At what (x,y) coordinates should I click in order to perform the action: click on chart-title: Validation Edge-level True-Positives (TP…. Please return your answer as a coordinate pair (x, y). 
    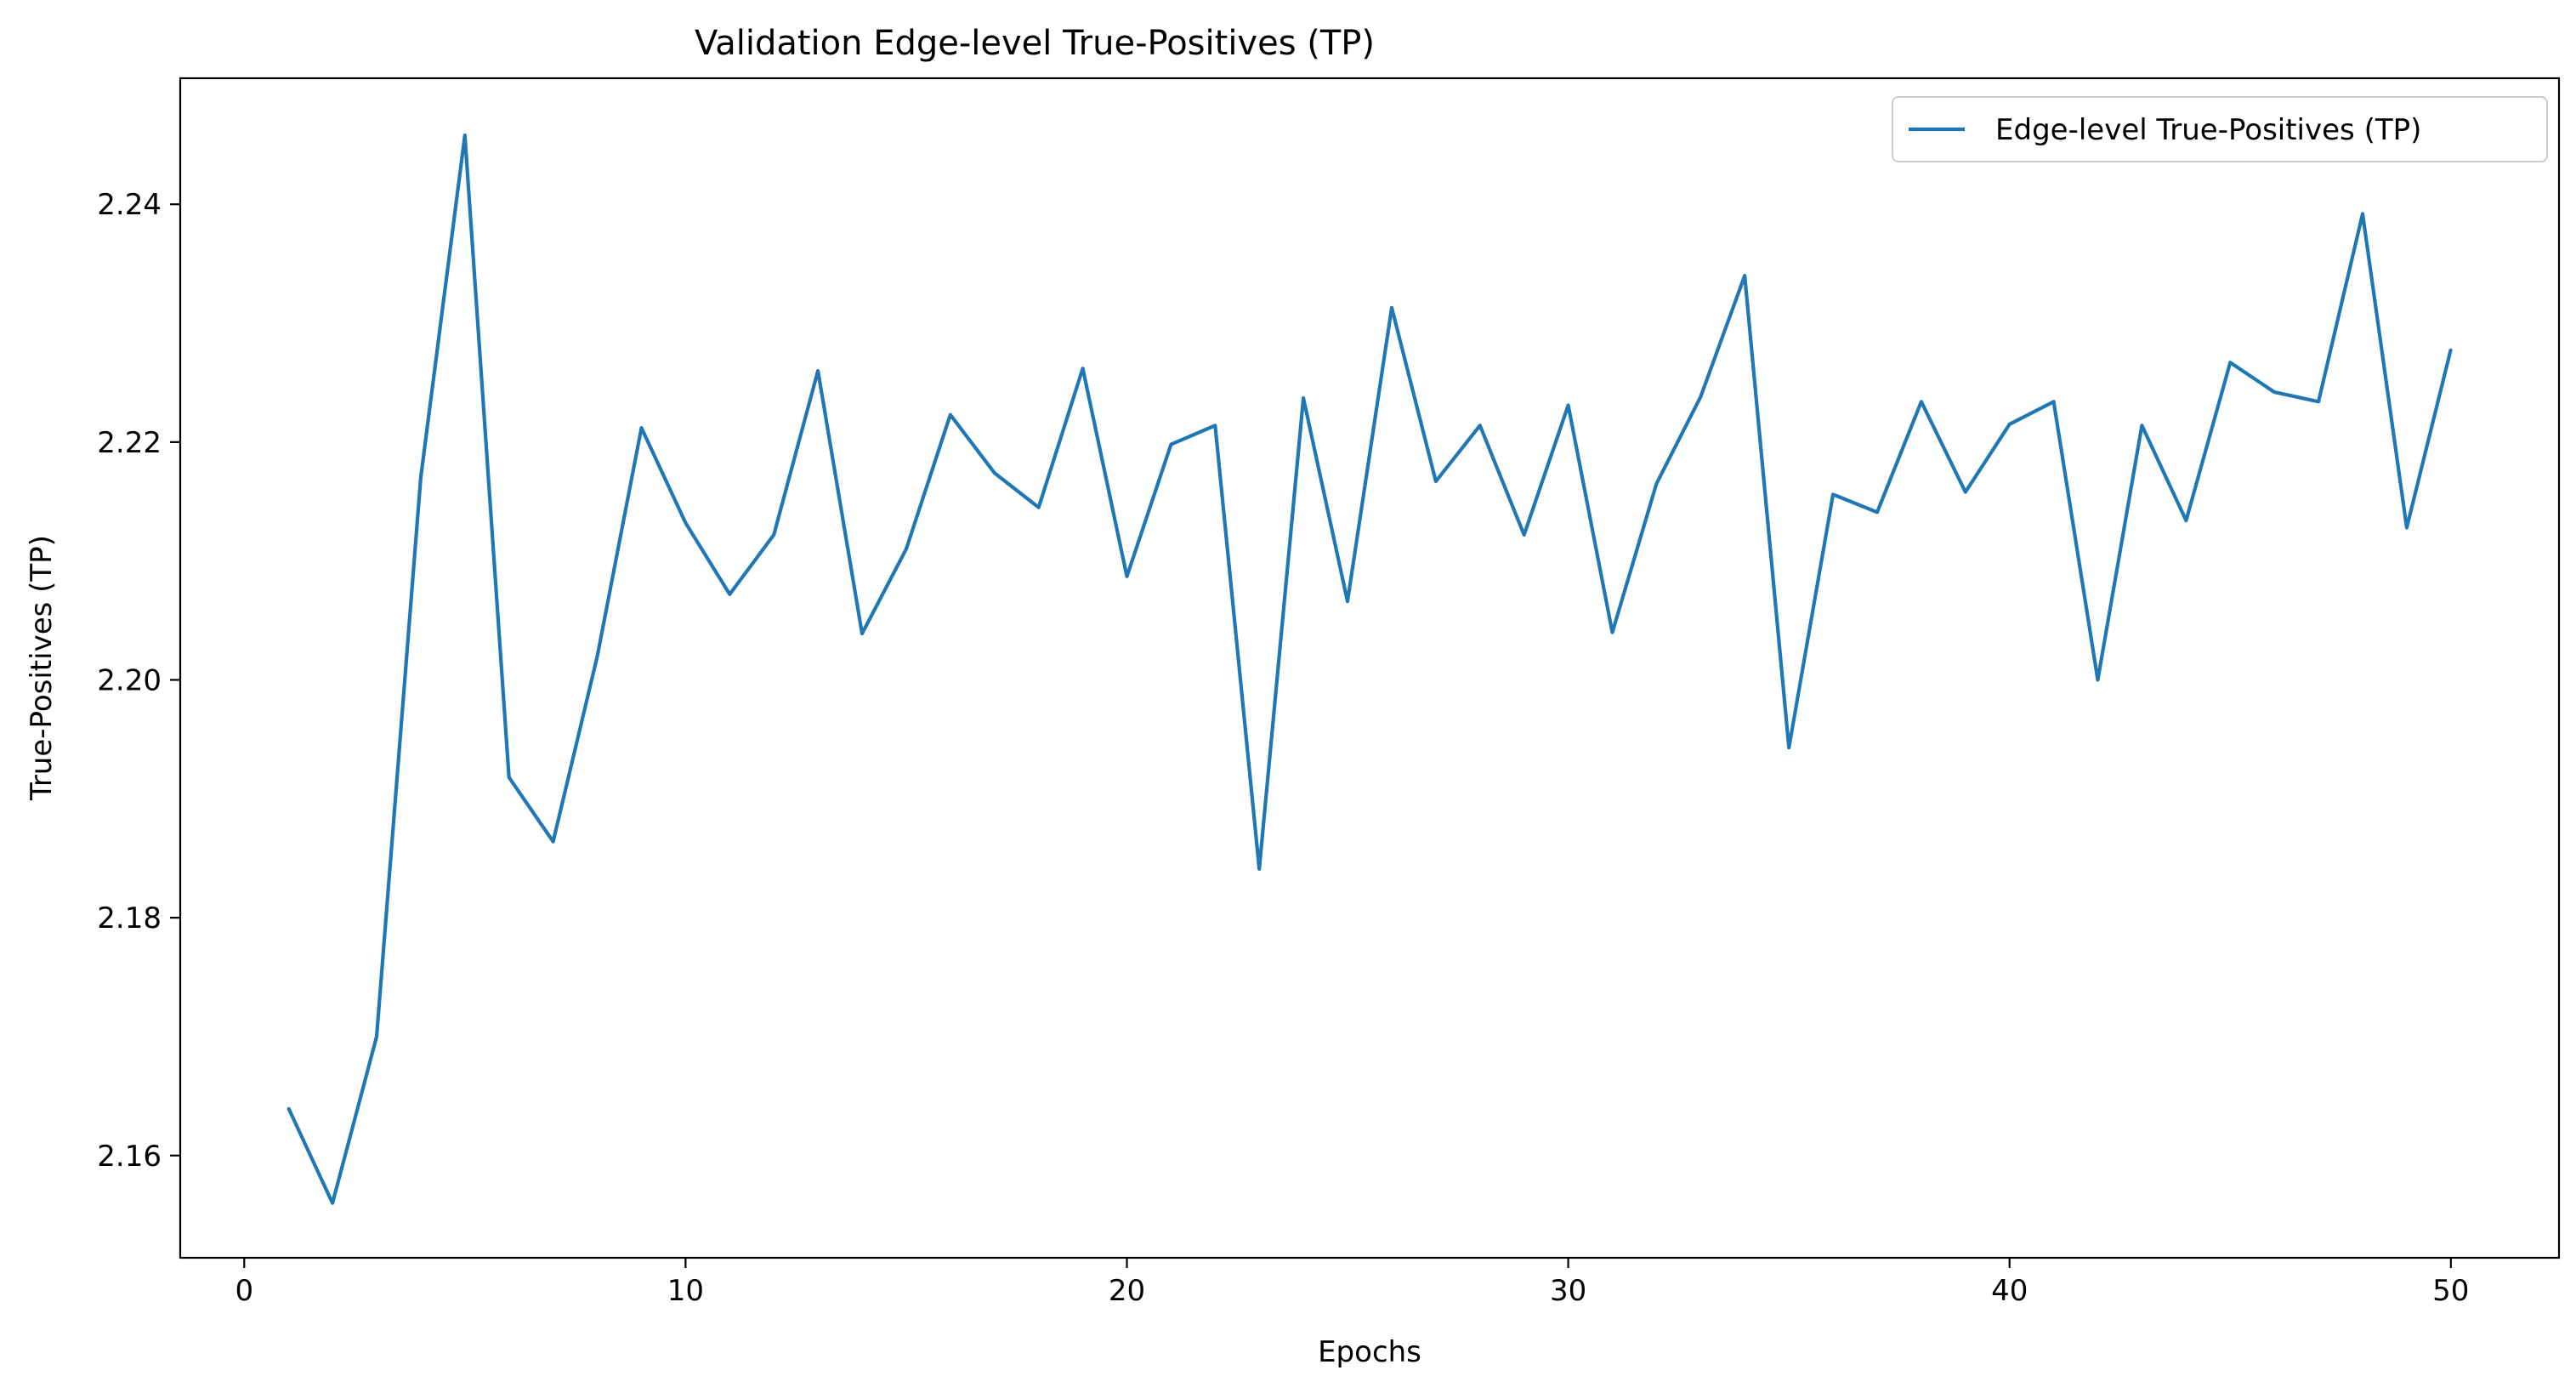
    Looking at the image, I should click on (1035, 43).